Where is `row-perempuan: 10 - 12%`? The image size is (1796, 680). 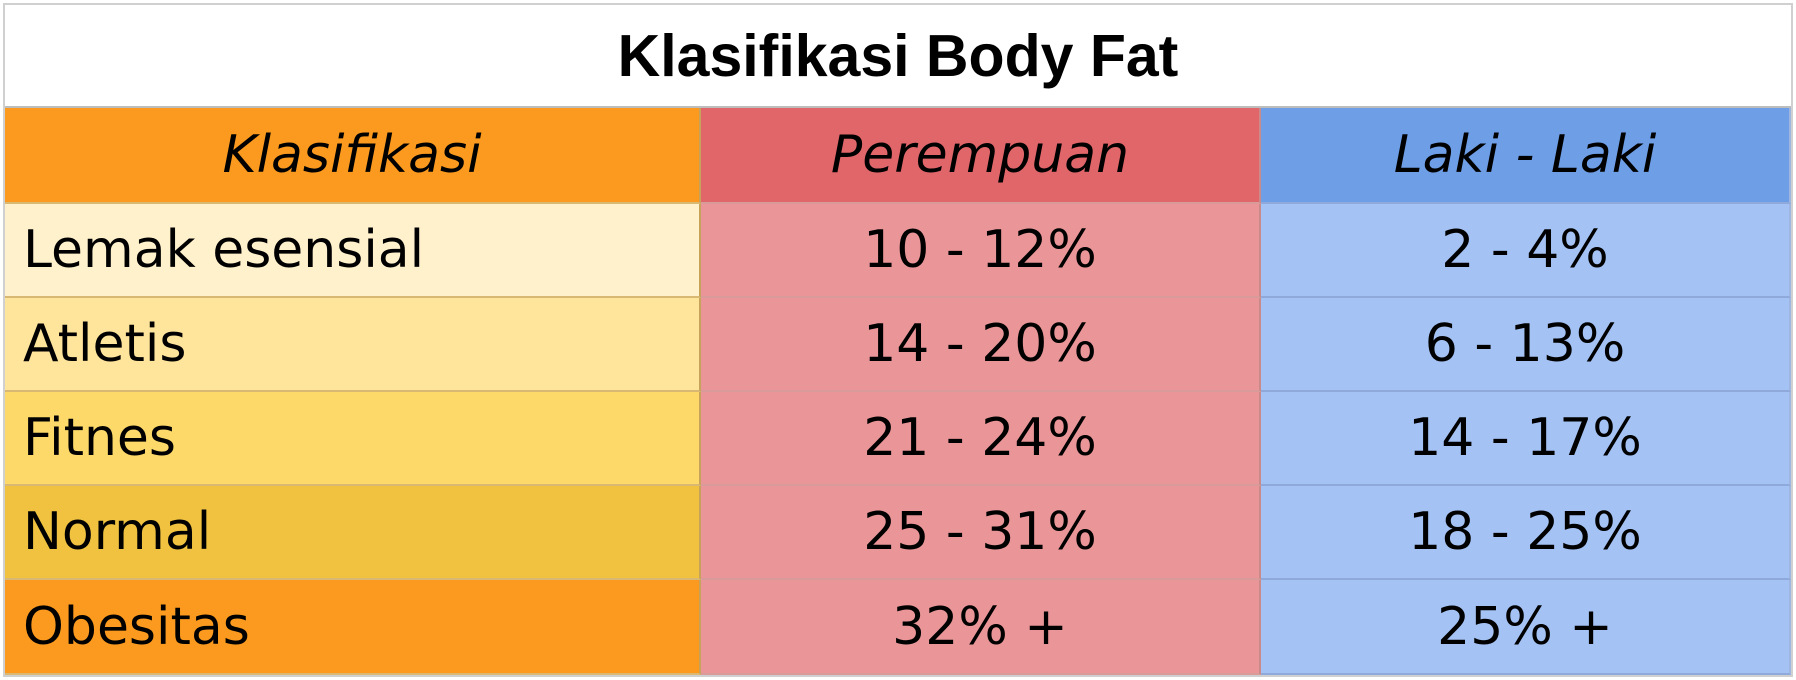 row-perempuan: 10 - 12% is located at coordinates (981, 251).